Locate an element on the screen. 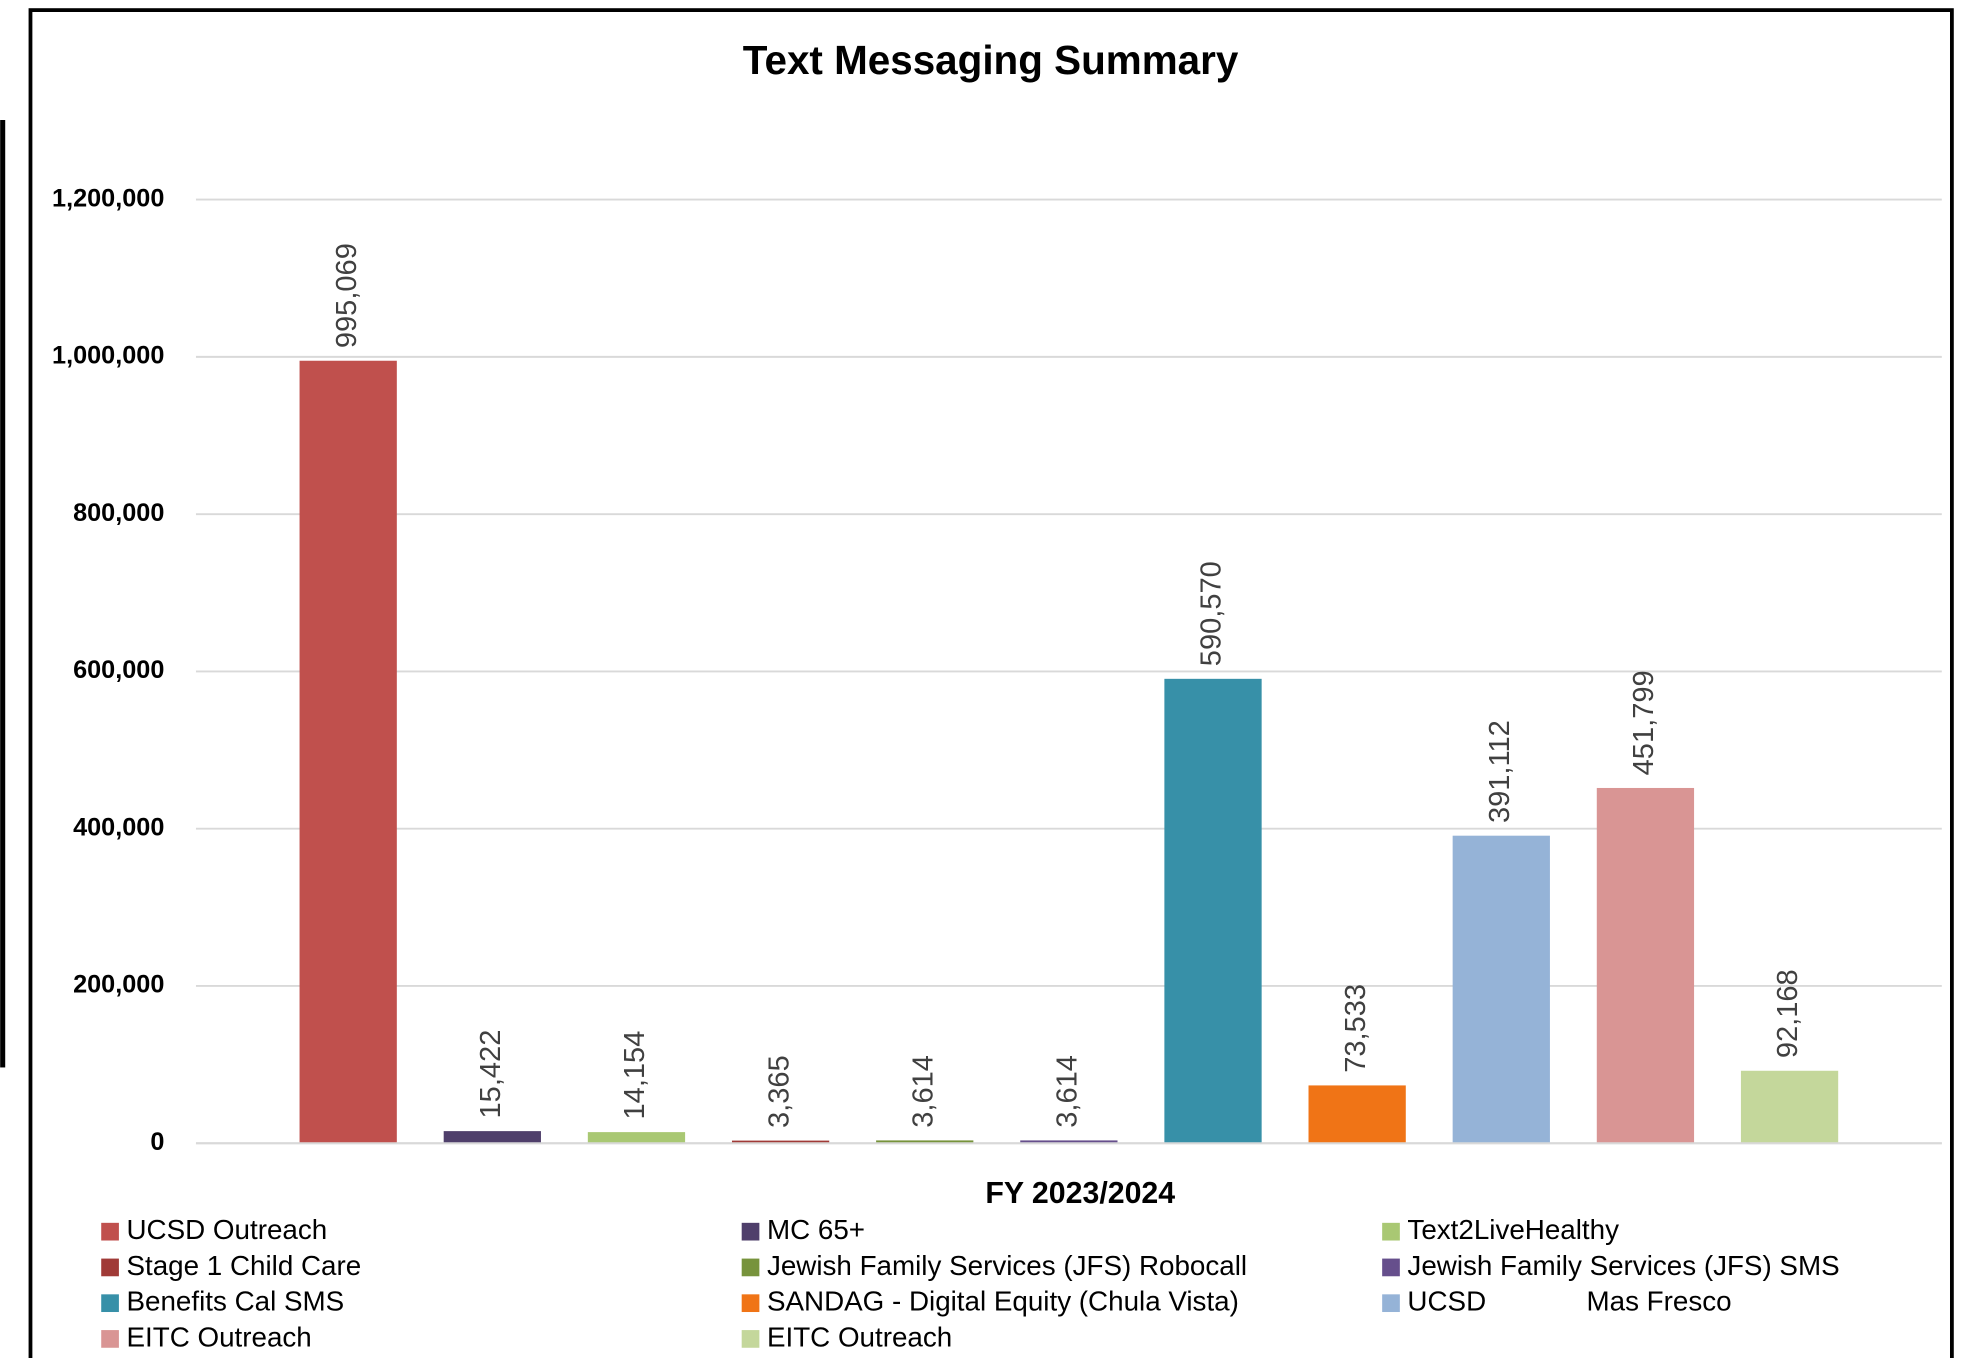  data-label: 590,570 is located at coordinates (1212, 613).